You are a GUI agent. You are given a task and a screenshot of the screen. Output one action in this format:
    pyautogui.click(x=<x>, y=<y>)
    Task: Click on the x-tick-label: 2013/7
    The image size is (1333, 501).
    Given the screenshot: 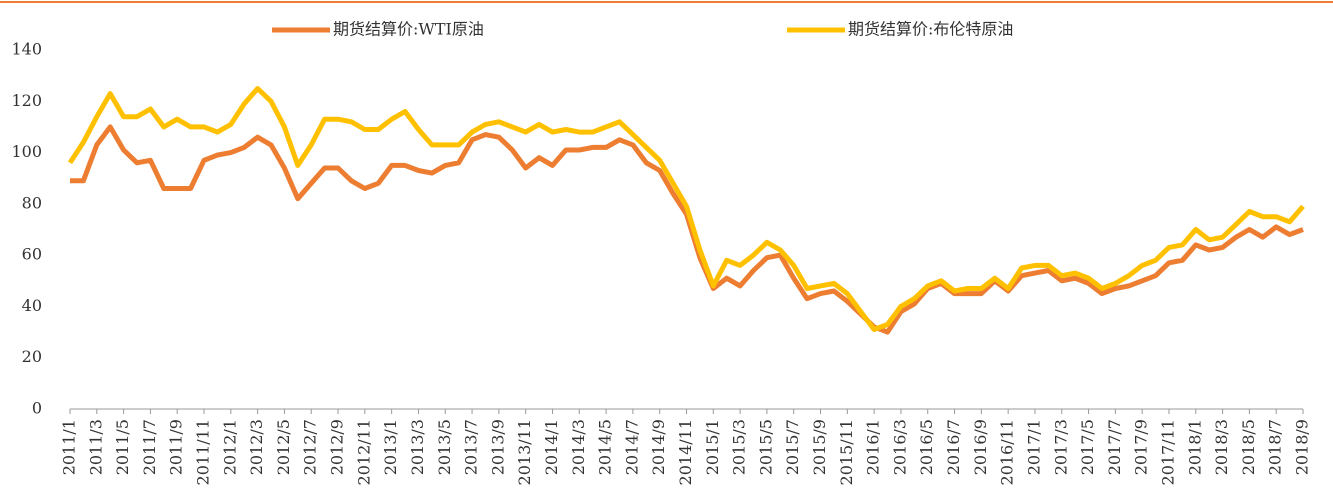 What is the action you would take?
    pyautogui.click(x=471, y=447)
    